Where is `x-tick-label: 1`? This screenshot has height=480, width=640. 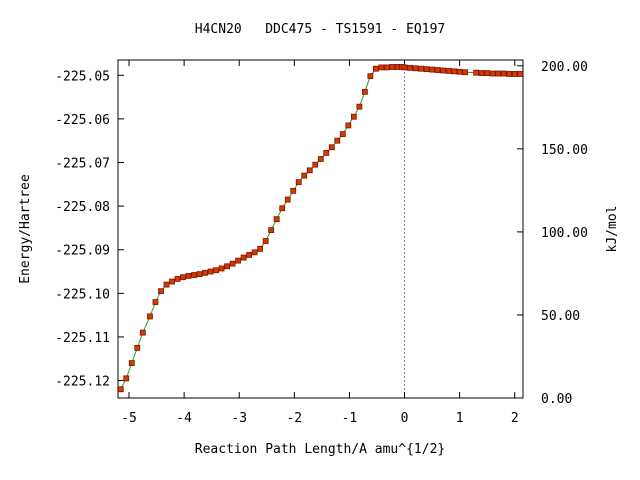
x-tick-label: 1 is located at coordinates (460, 418).